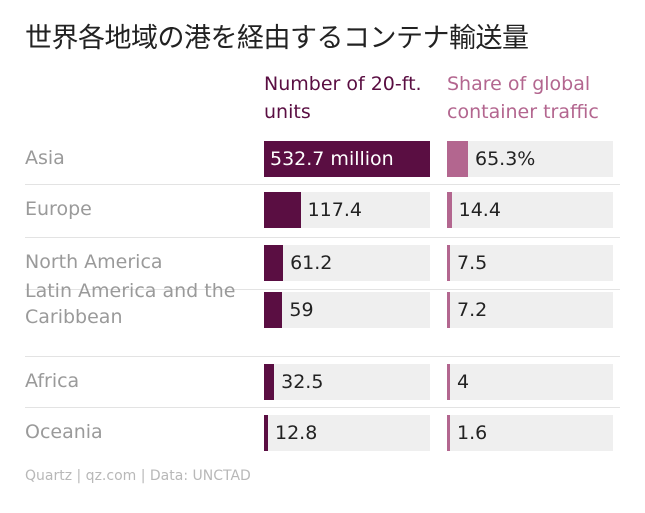 This screenshot has height=513, width=645. Describe the element at coordinates (296, 433) in the screenshot. I see `units-value-label: 12.8` at that location.